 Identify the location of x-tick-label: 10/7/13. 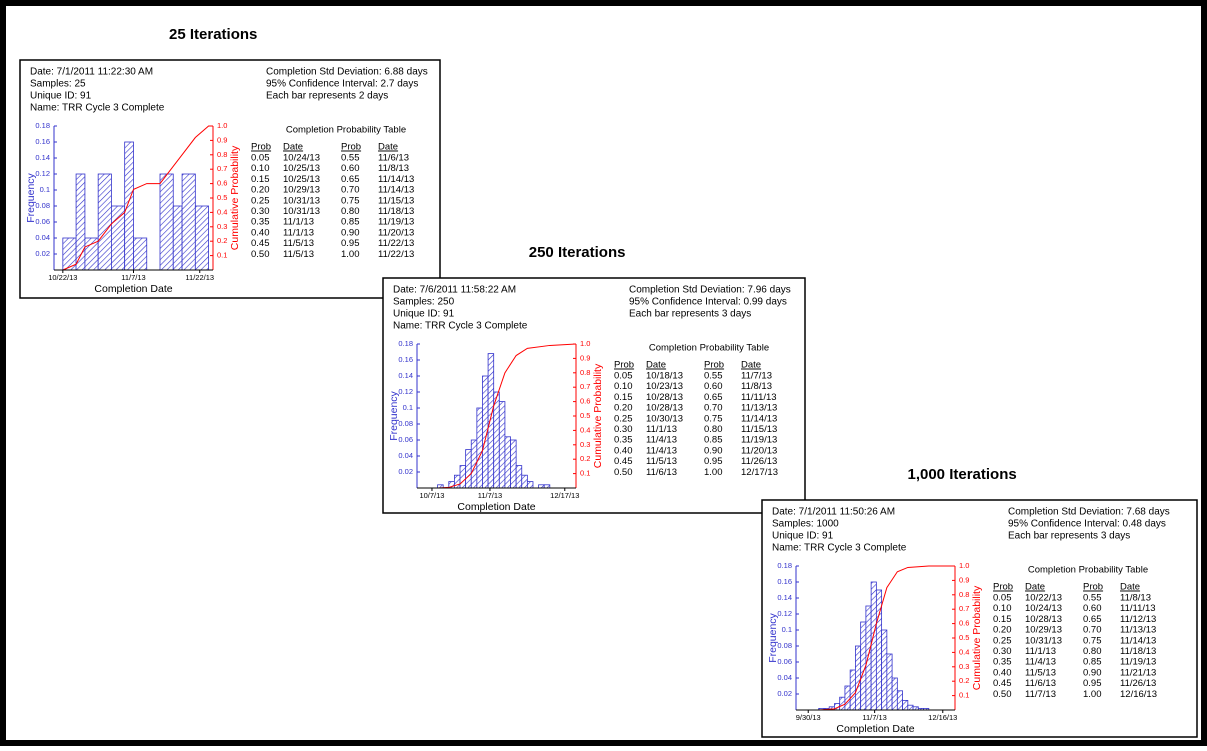
(431, 495).